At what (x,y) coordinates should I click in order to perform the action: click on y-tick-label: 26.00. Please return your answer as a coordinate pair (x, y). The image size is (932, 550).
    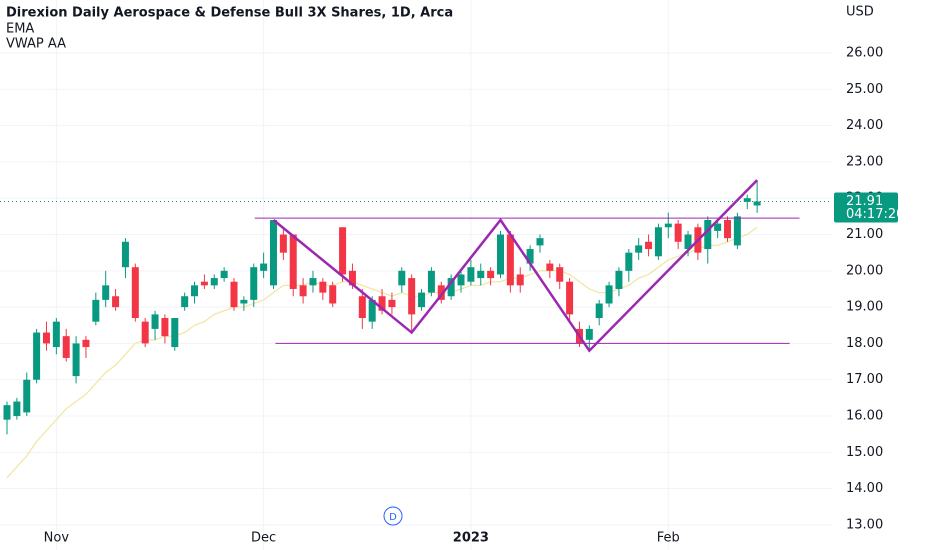
    Looking at the image, I should click on (864, 53).